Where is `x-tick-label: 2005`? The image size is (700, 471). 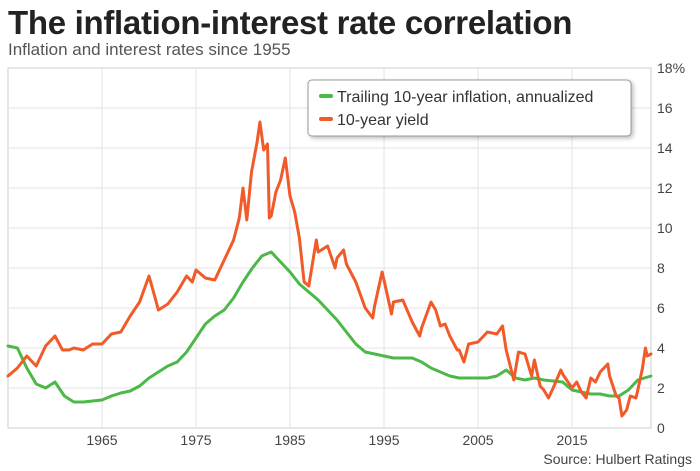
x-tick-label: 2005 is located at coordinates (477, 440).